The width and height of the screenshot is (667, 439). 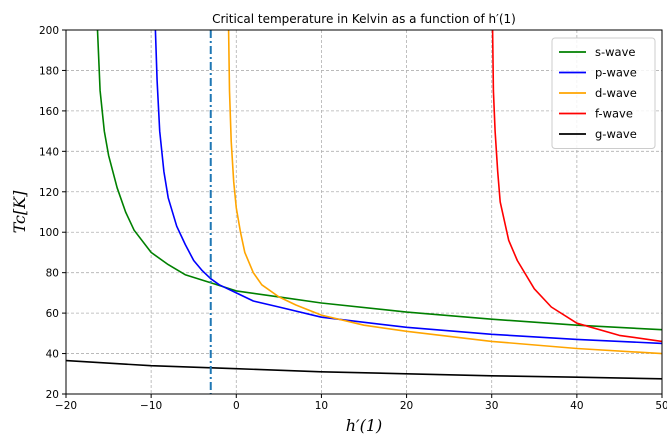 I want to click on y-tick-label: 60, so click(x=52, y=314).